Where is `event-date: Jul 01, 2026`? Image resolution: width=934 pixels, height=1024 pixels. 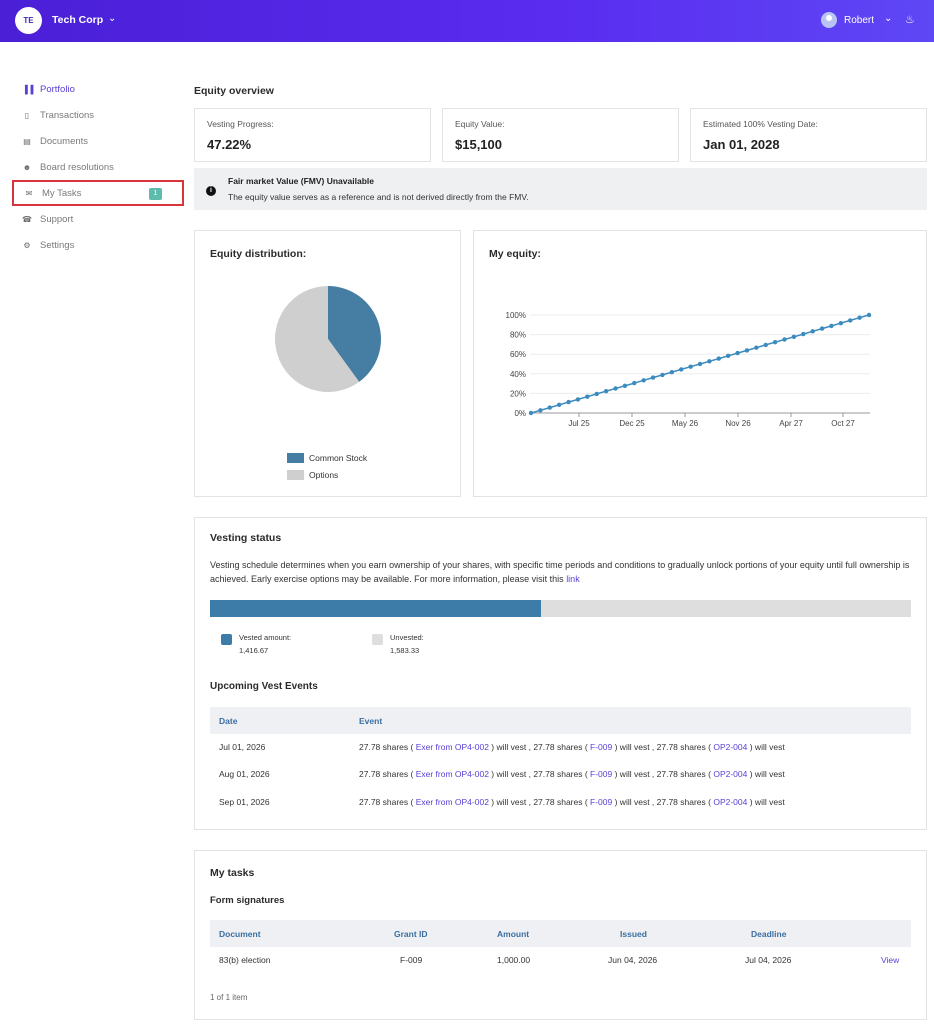
event-date: Jul 01, 2026 is located at coordinates (242, 747).